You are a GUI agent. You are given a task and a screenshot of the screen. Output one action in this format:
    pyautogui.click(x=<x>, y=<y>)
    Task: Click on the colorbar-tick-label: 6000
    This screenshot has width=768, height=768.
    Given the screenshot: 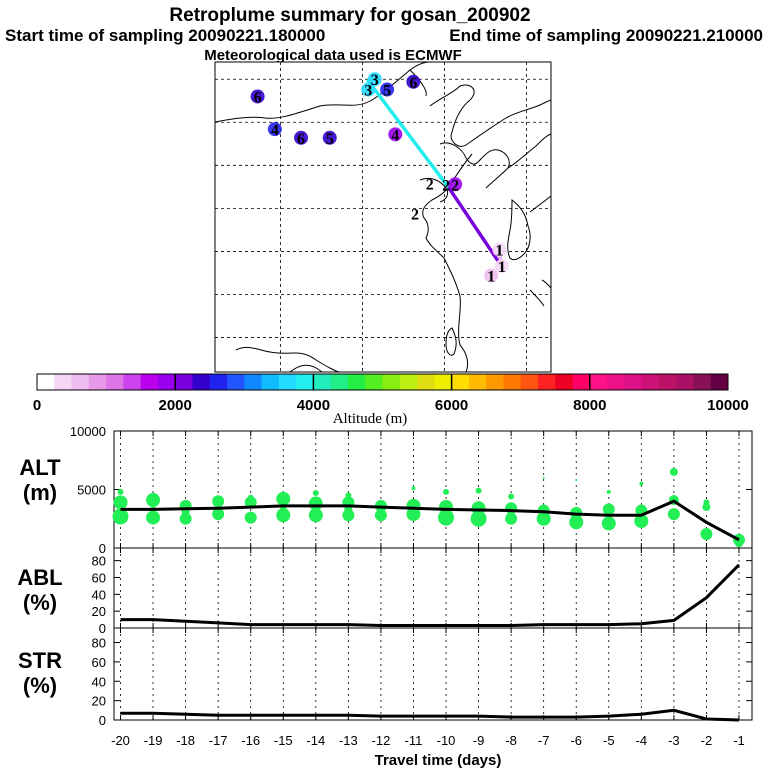 What is the action you would take?
    pyautogui.click(x=451, y=405)
    